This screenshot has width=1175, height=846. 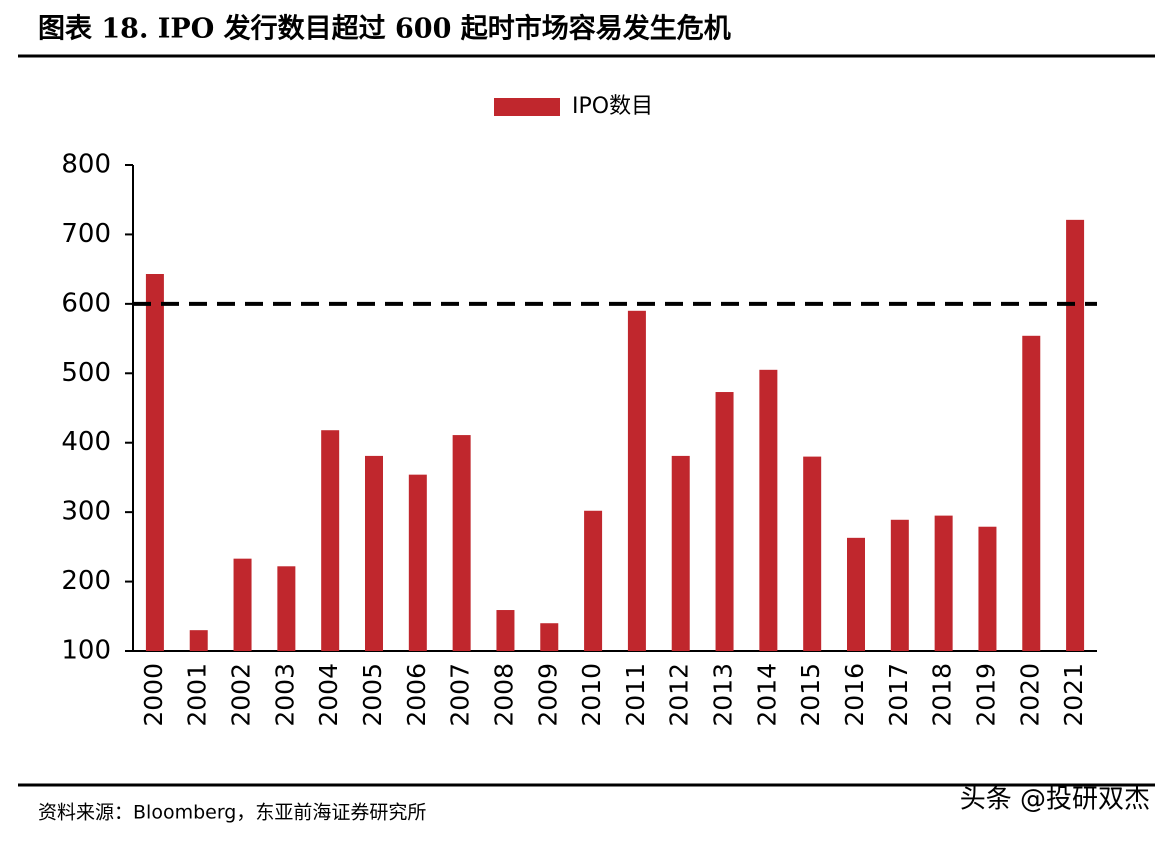 What do you see at coordinates (86, 651) in the screenshot?
I see `y-tick-label: 100` at bounding box center [86, 651].